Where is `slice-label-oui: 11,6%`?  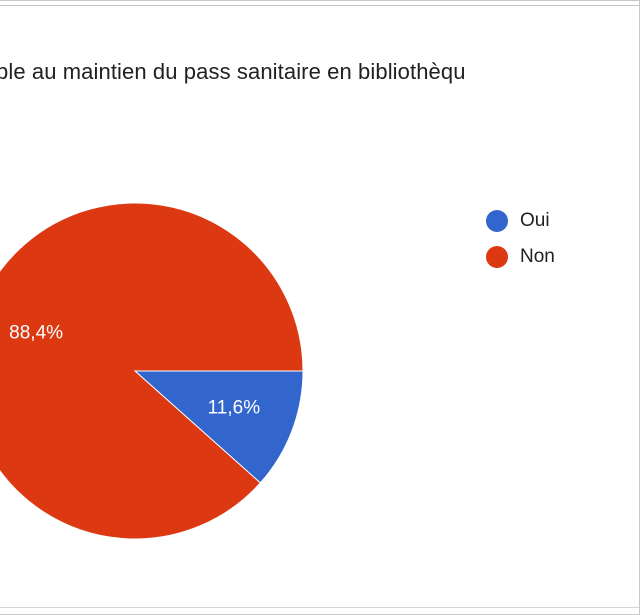 slice-label-oui: 11,6% is located at coordinates (234, 408).